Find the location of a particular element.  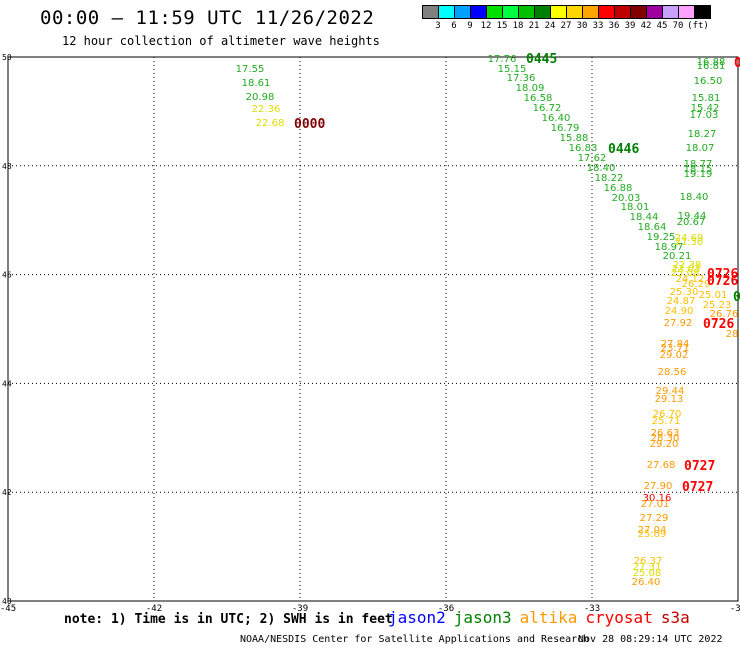

wave-height-label: 17.76 is located at coordinates (502, 59).